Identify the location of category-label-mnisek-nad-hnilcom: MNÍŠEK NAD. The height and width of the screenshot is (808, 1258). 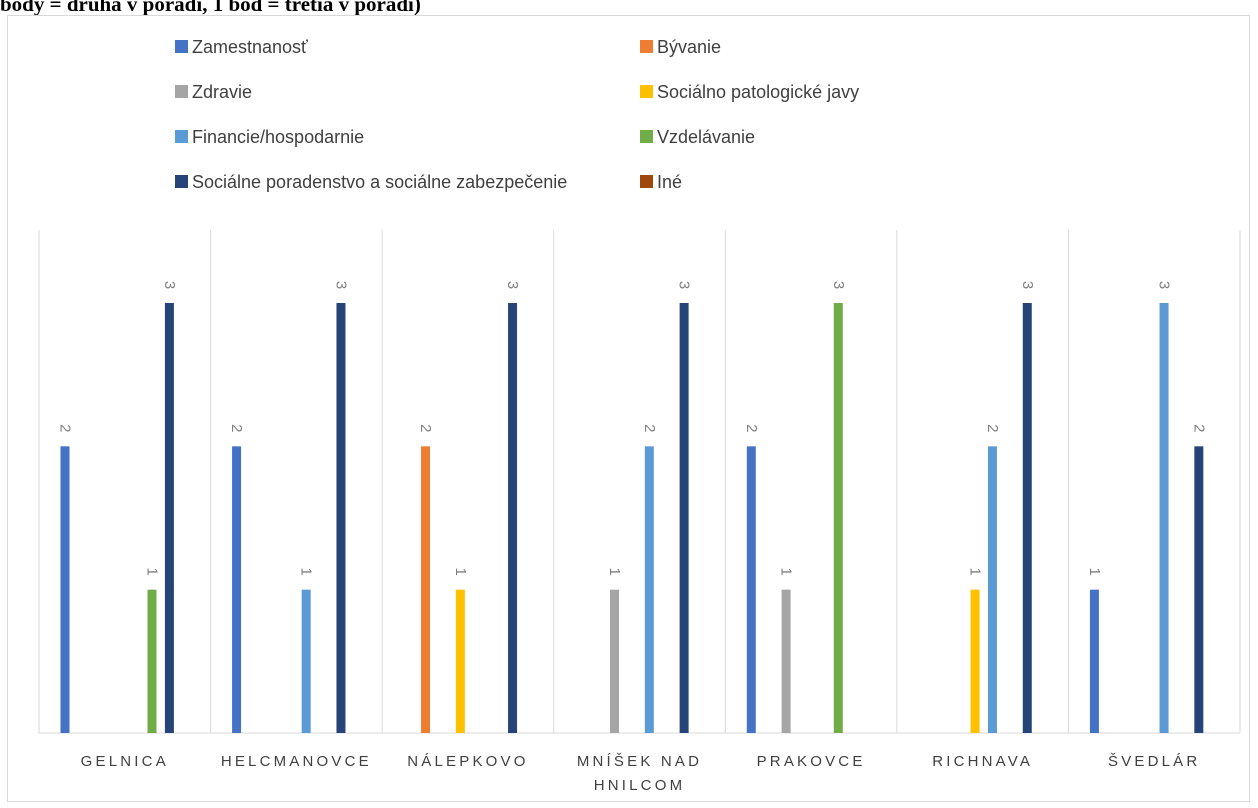
(639, 761).